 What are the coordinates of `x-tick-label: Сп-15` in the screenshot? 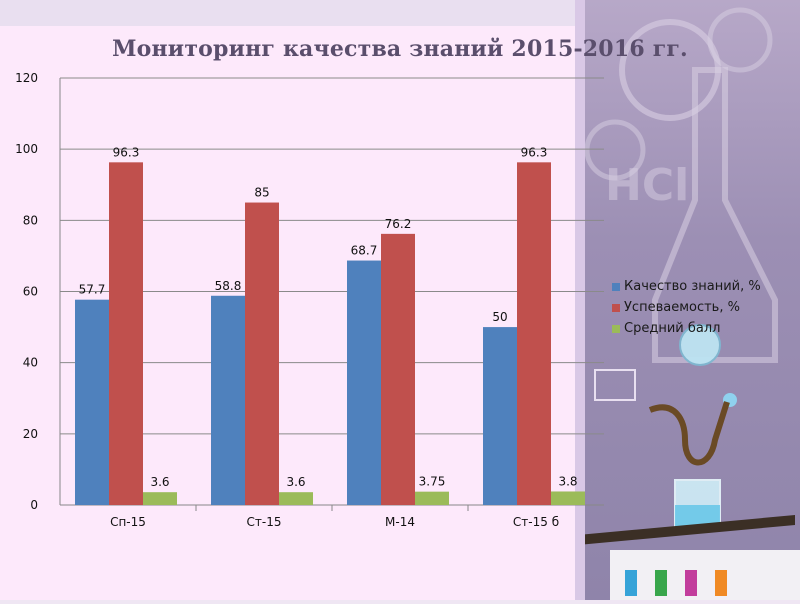 It's located at (128, 522).